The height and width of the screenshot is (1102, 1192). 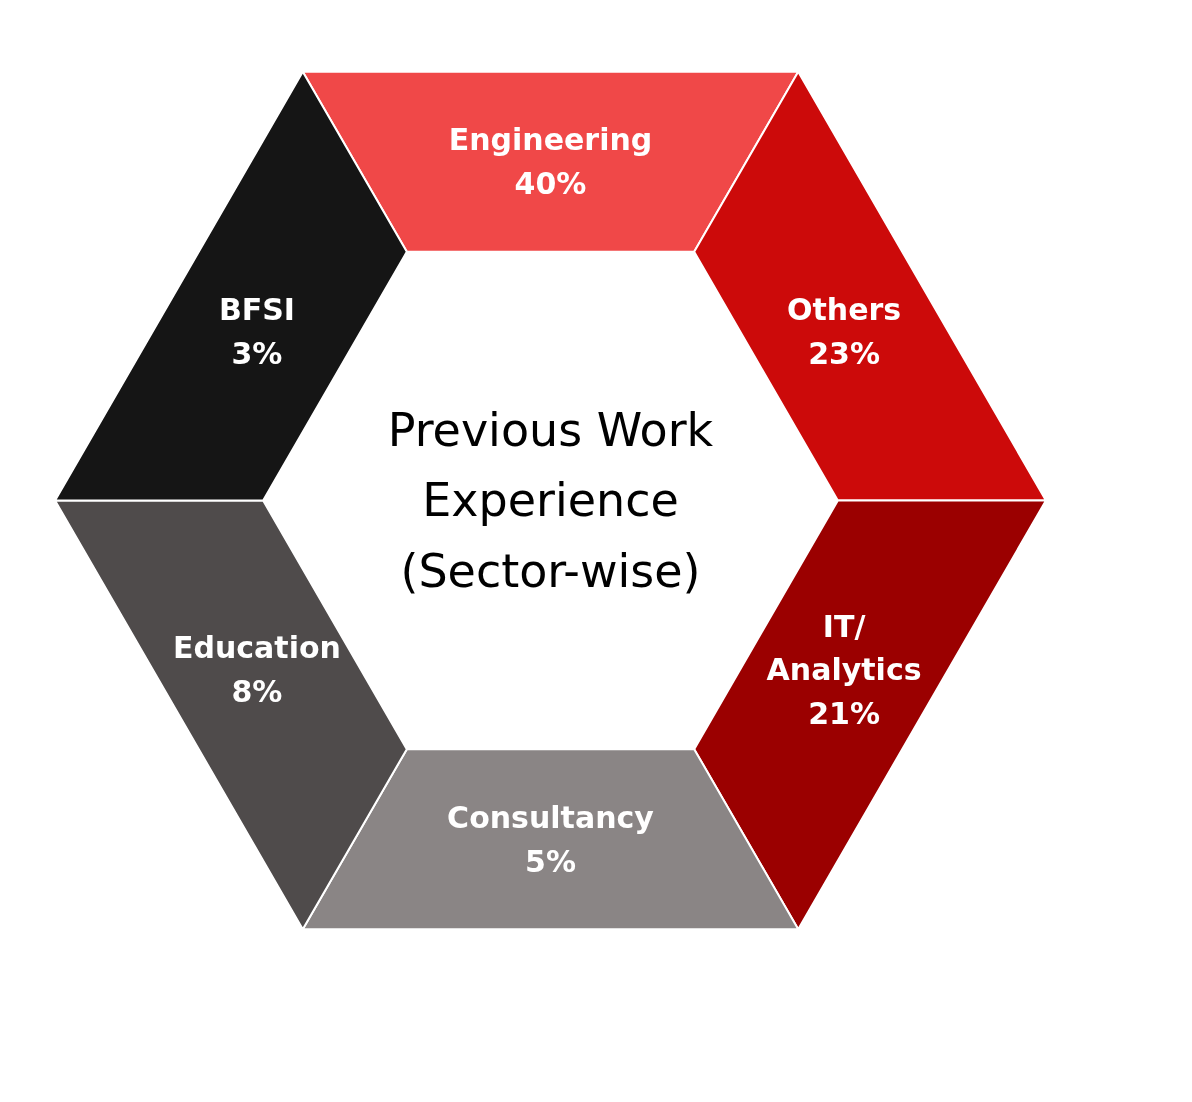 I want to click on category-label: Others, so click(x=844, y=309).